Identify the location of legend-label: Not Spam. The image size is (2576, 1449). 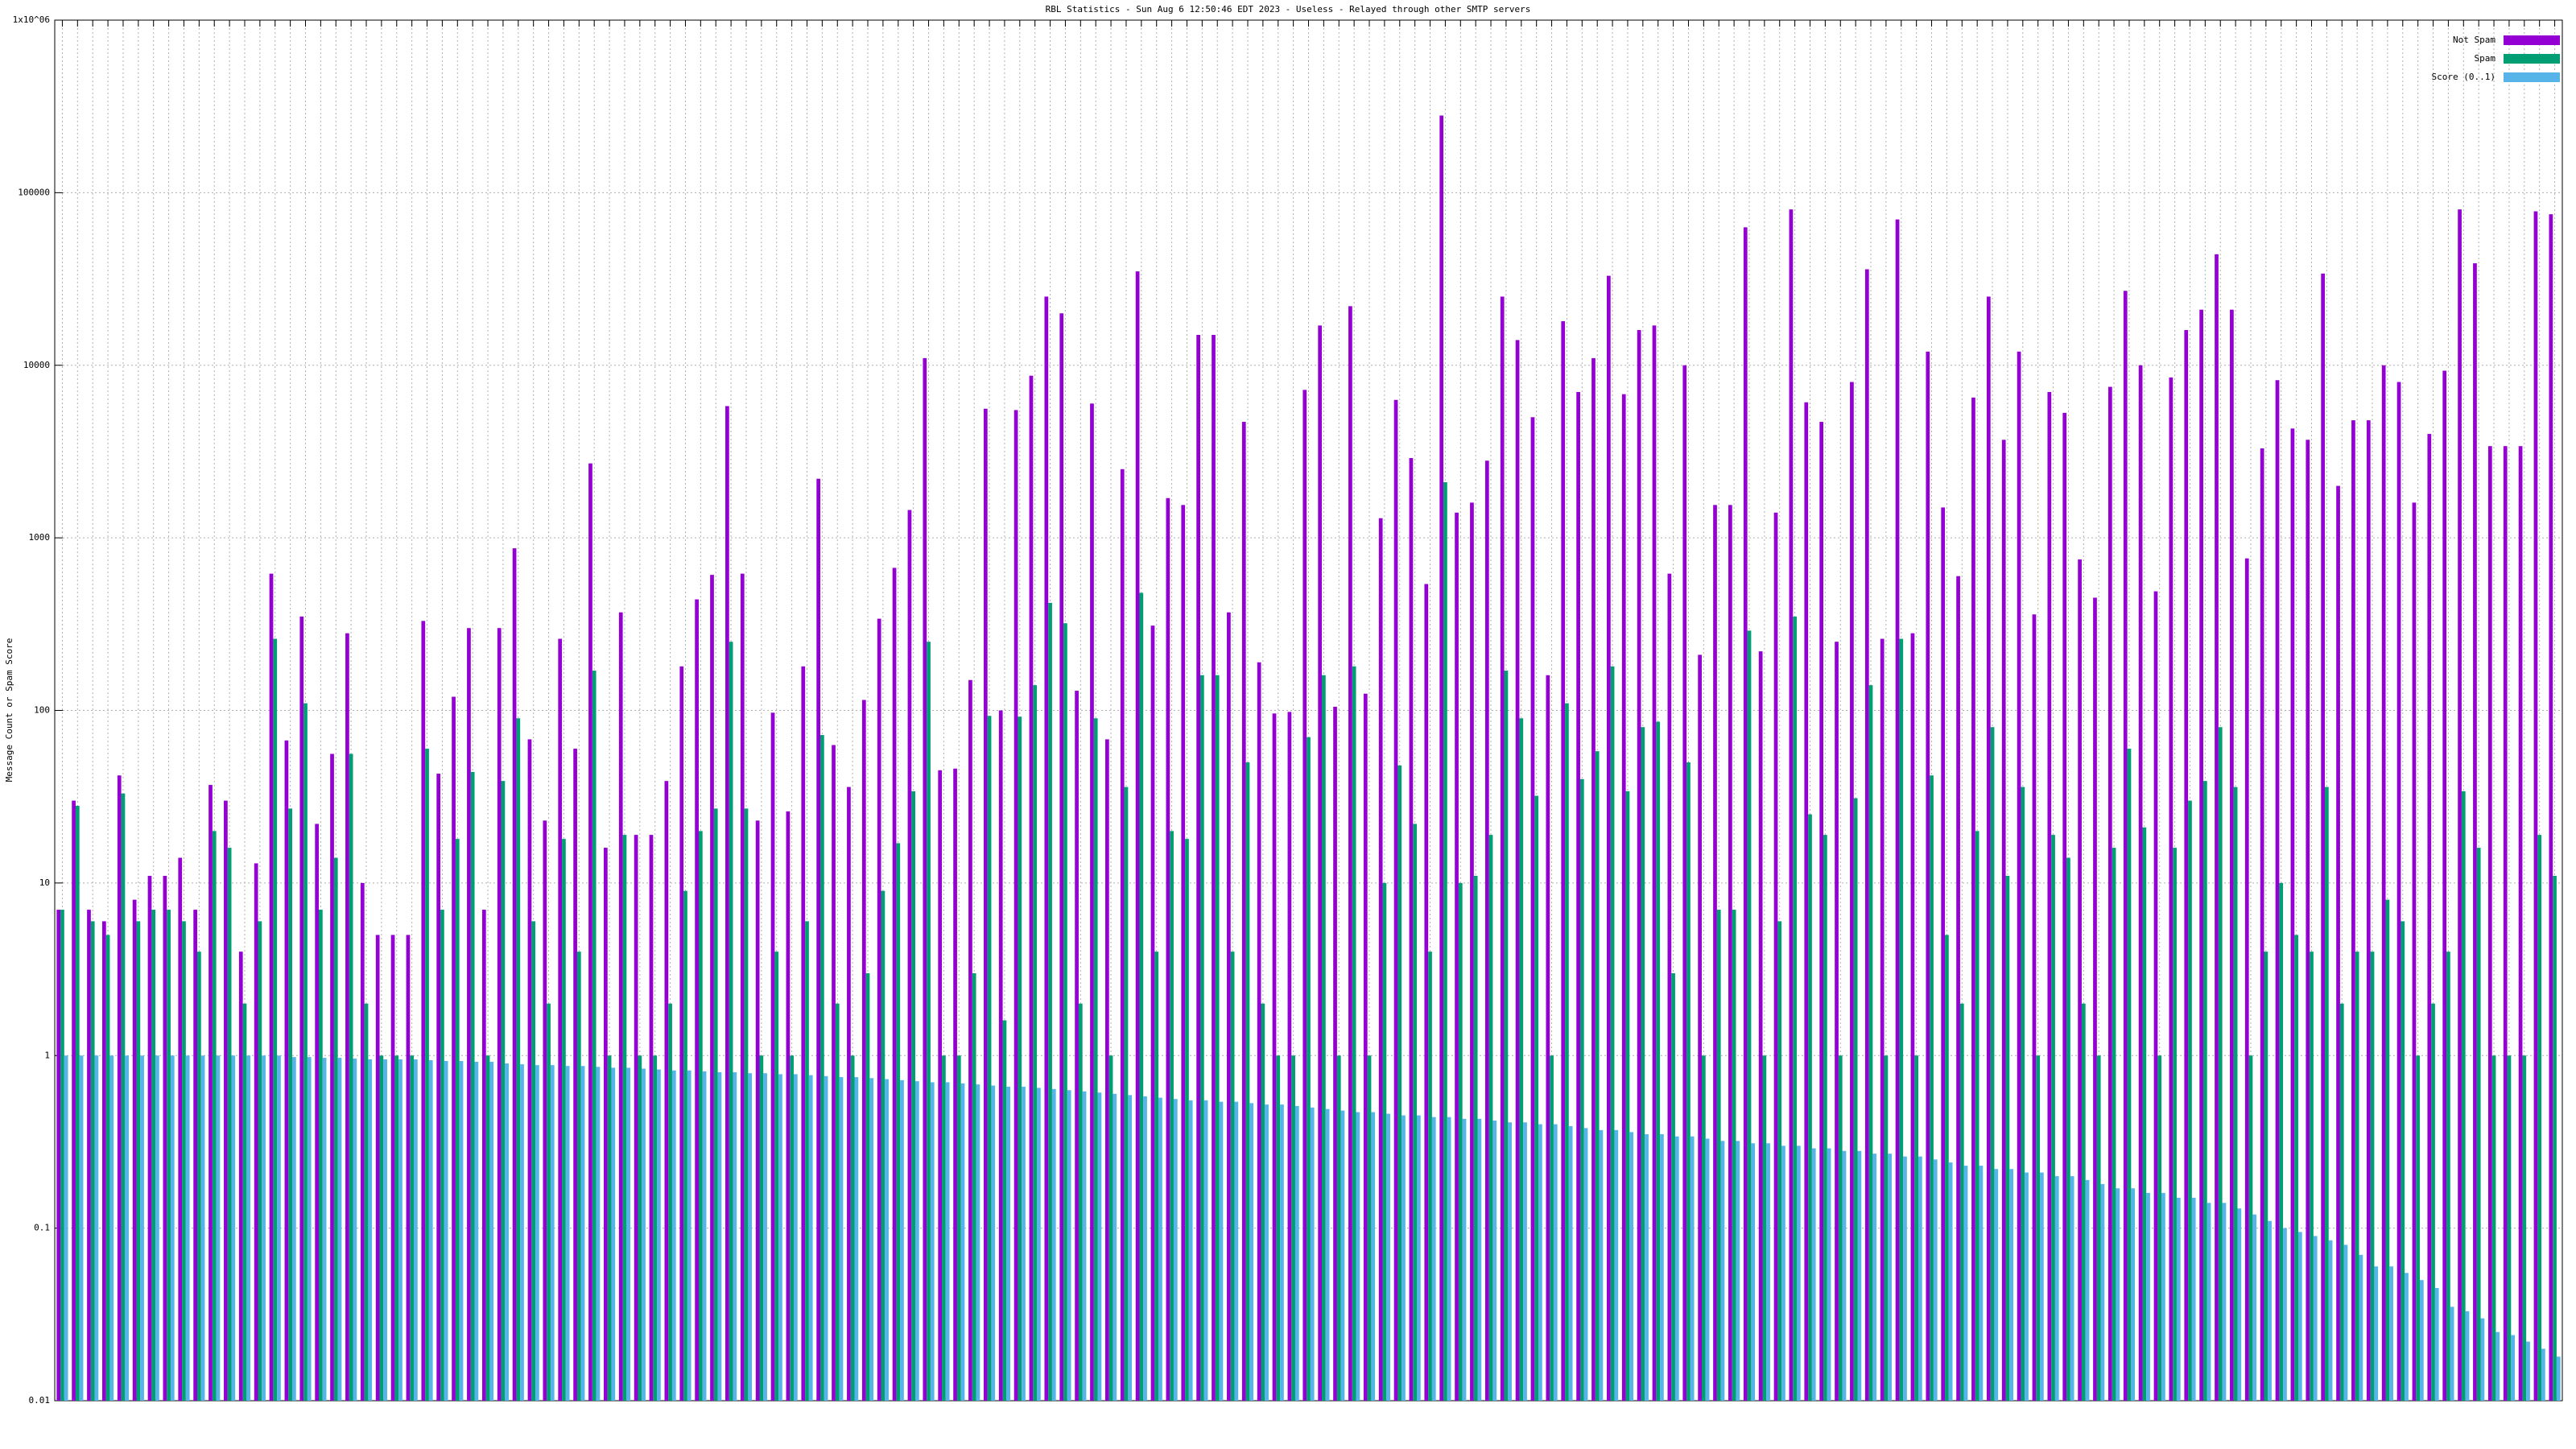
(2474, 40).